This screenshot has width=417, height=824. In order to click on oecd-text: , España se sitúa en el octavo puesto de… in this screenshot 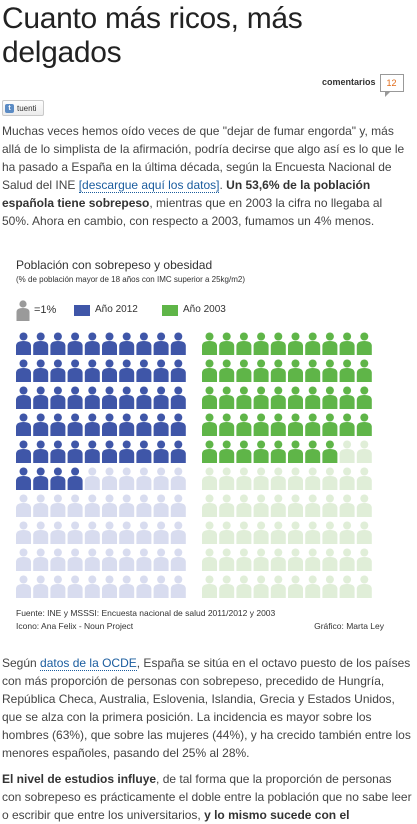, I will do `click(206, 708)`.